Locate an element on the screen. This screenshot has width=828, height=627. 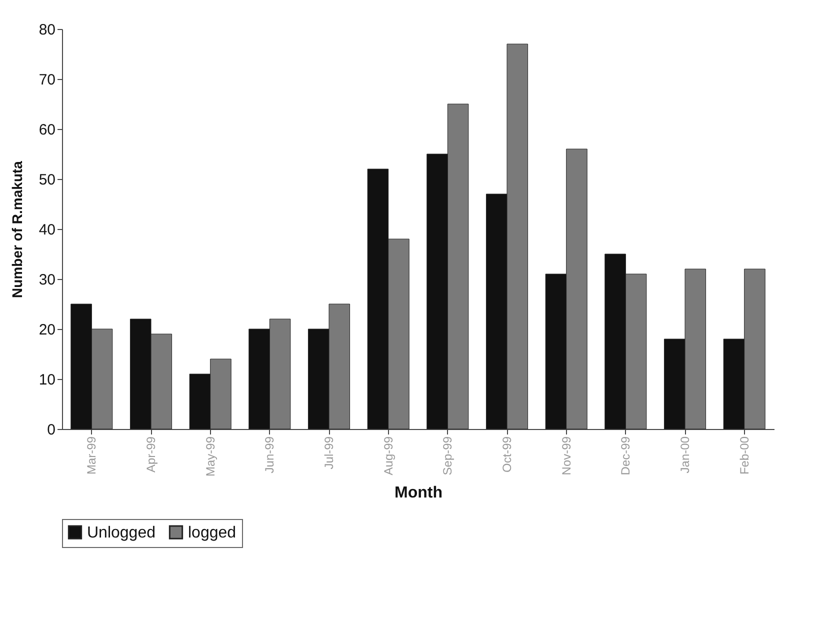
x-tick-label: Aug-99 is located at coordinates (388, 456).